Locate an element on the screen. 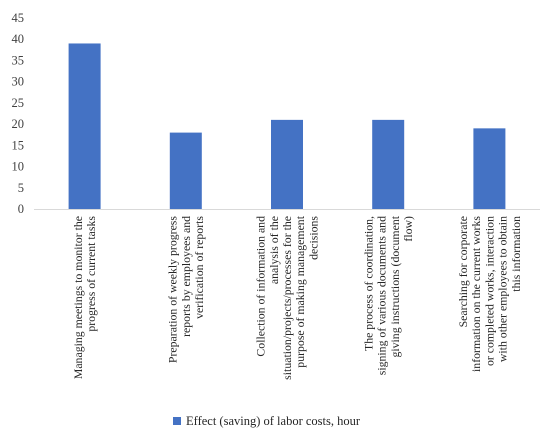 This screenshot has width=550, height=438. category-label: this information is located at coordinates (516, 254).